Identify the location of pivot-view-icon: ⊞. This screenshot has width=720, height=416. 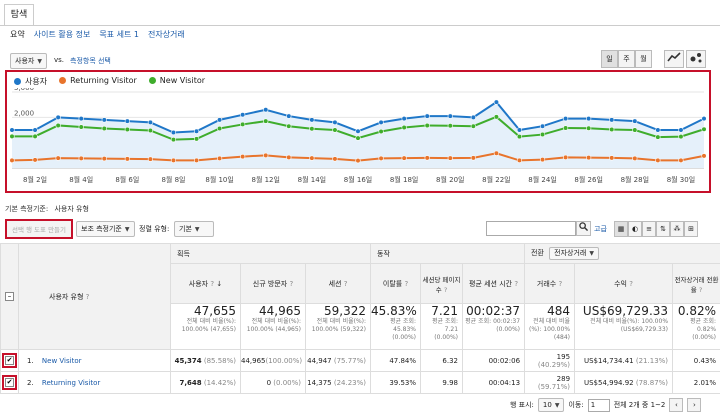
(691, 229).